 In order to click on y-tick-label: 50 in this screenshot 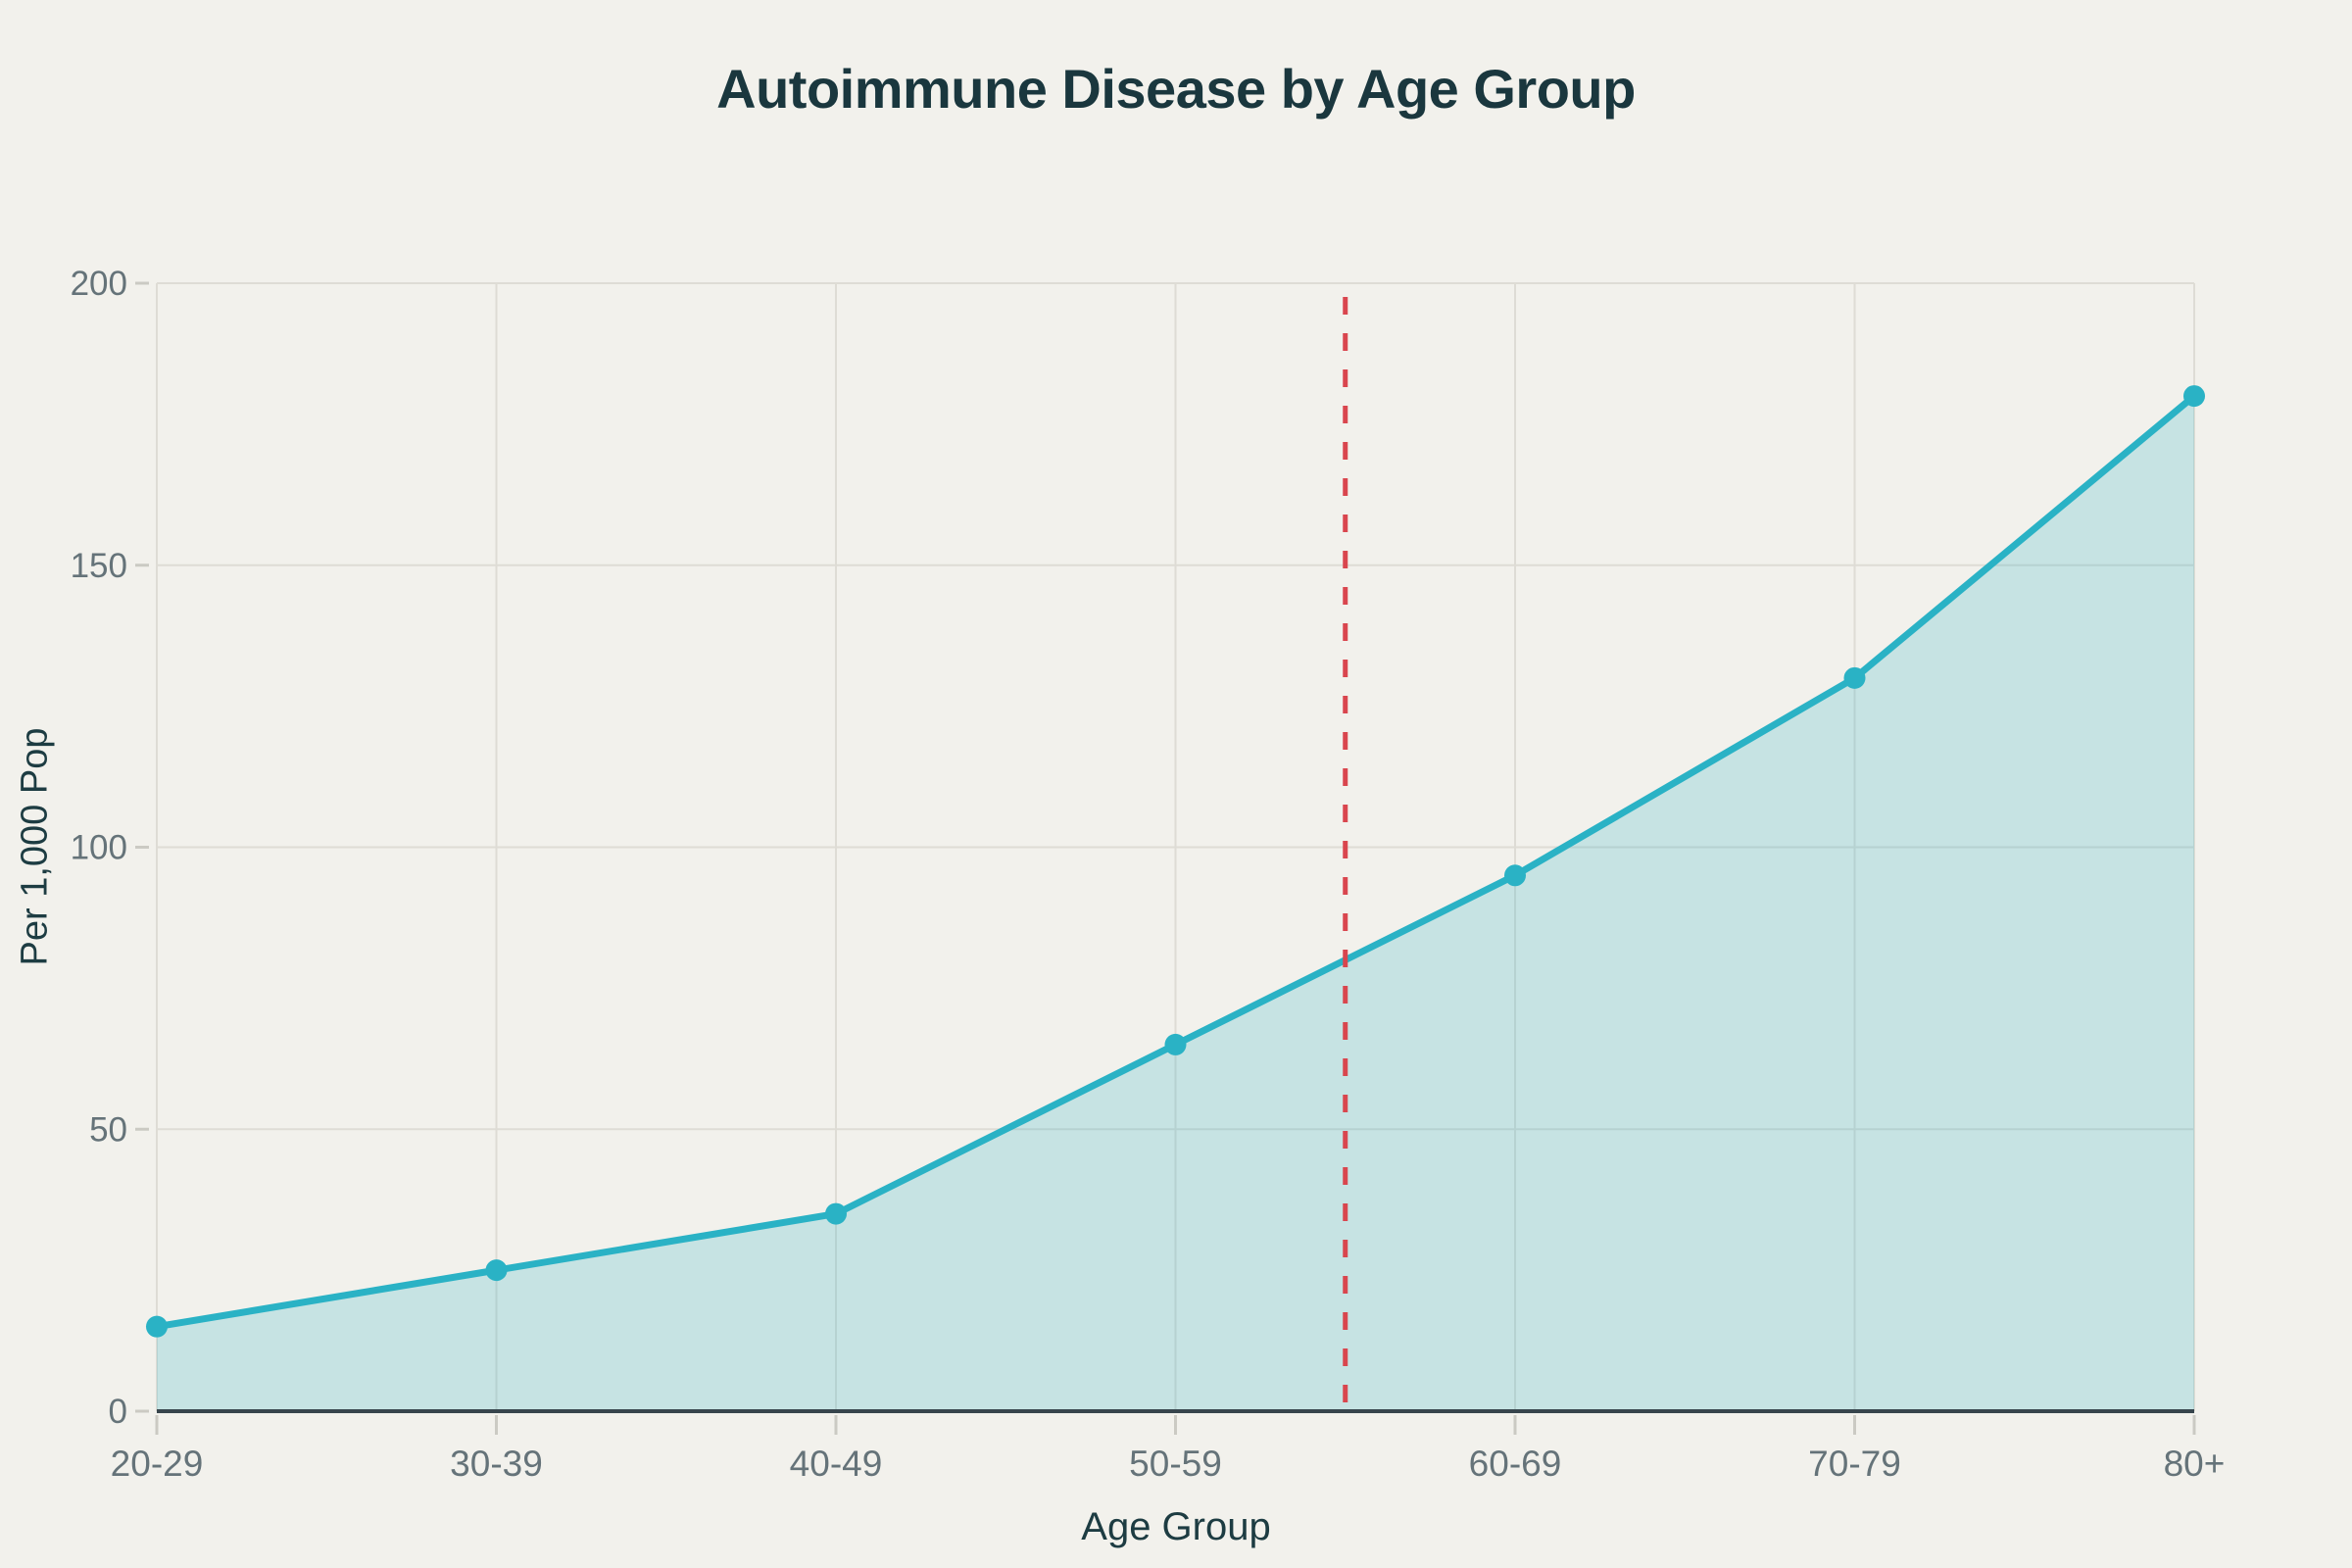, I will do `click(108, 1129)`.